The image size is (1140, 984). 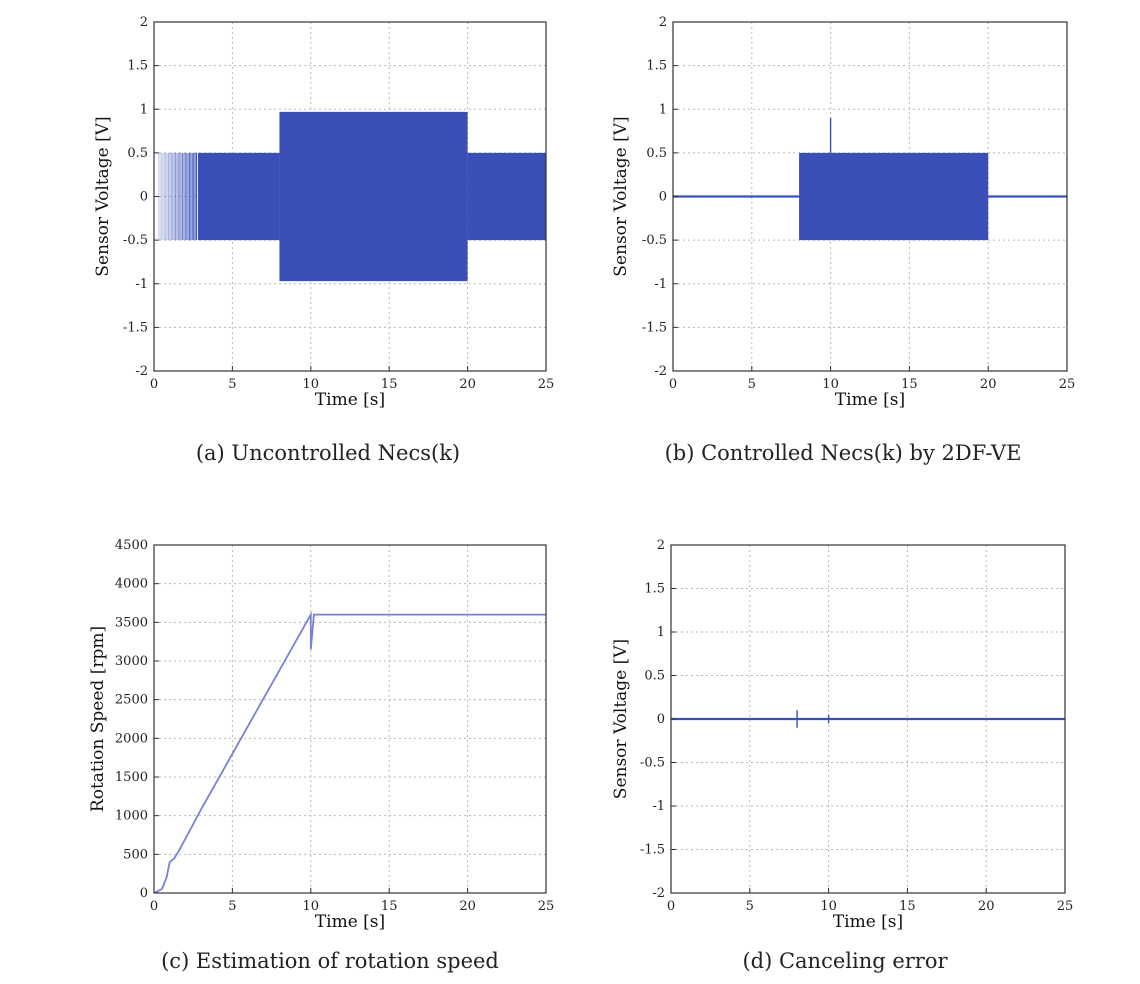 I want to click on panel-caption: (a) Uncontrolled Necs(k), so click(x=328, y=453).